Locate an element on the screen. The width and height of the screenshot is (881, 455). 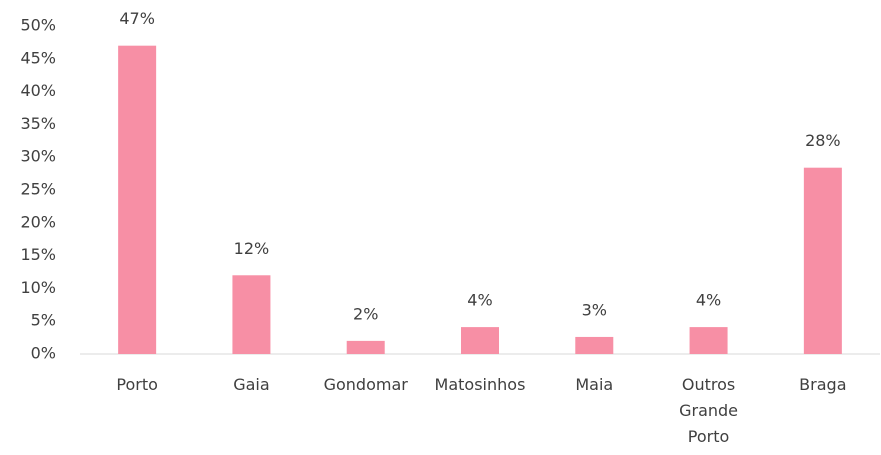
y-tick-label: 5% is located at coordinates (43, 320).